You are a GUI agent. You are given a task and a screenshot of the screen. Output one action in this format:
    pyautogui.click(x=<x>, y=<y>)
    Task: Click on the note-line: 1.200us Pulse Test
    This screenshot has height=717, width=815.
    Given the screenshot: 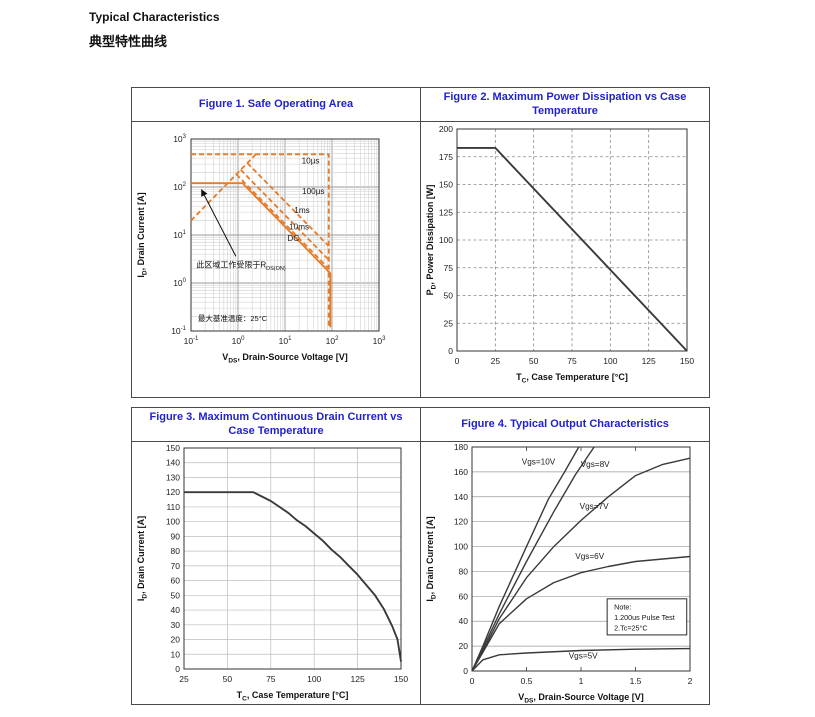 What is the action you would take?
    pyautogui.click(x=644, y=617)
    